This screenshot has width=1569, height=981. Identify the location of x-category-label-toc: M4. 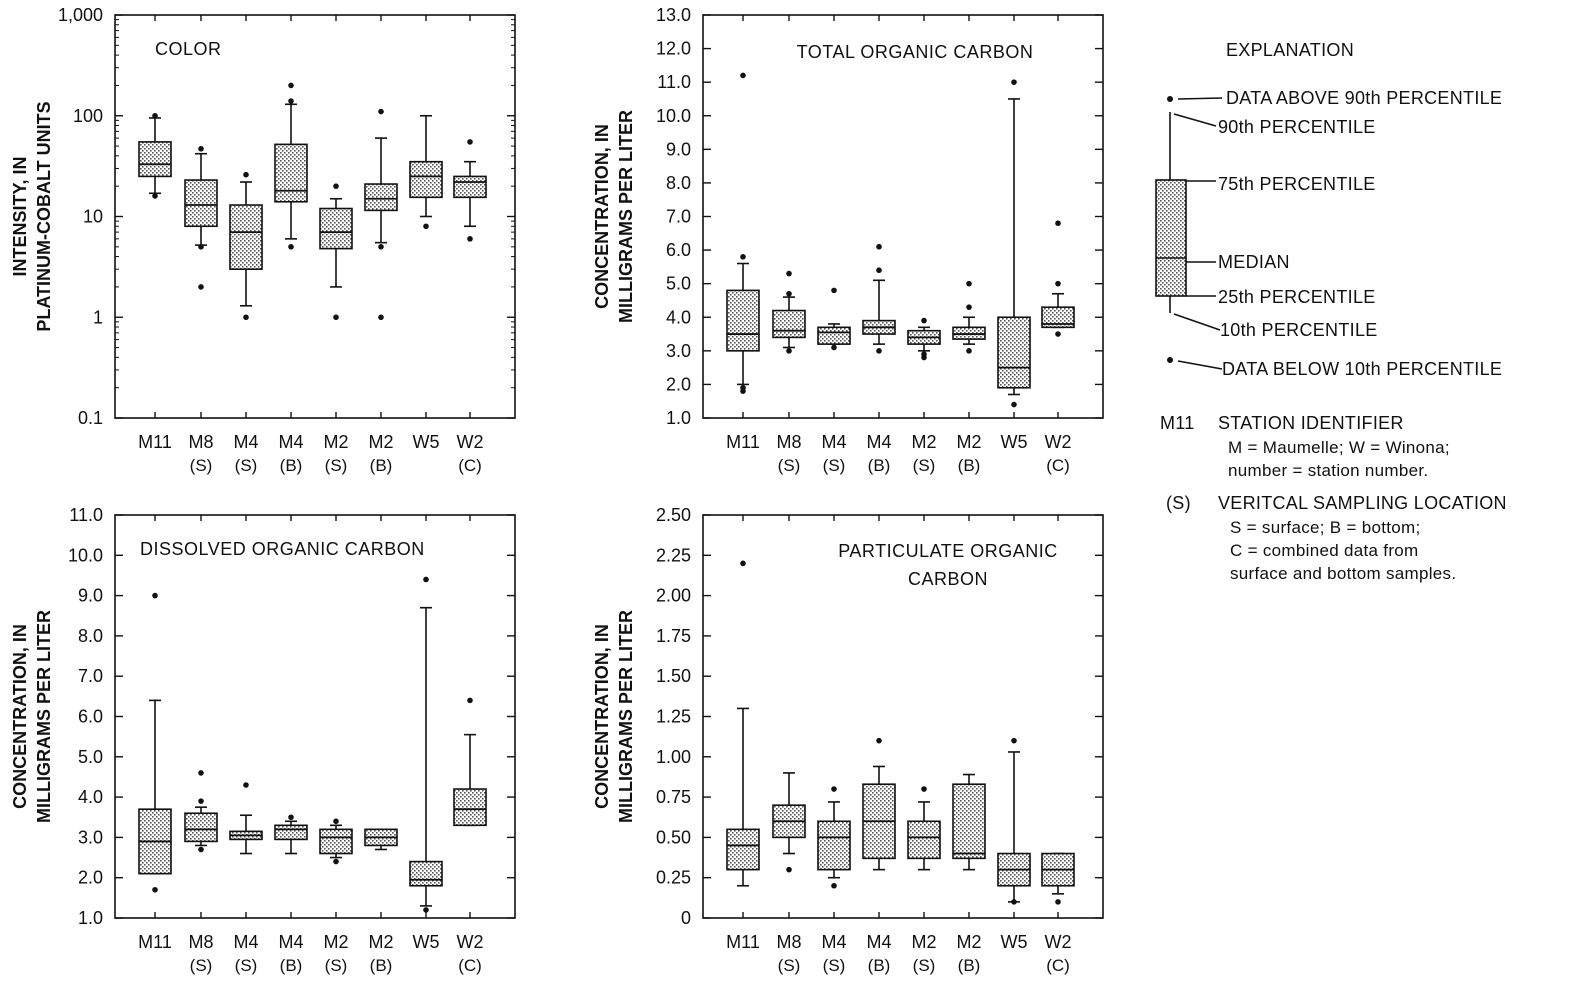
(878, 442).